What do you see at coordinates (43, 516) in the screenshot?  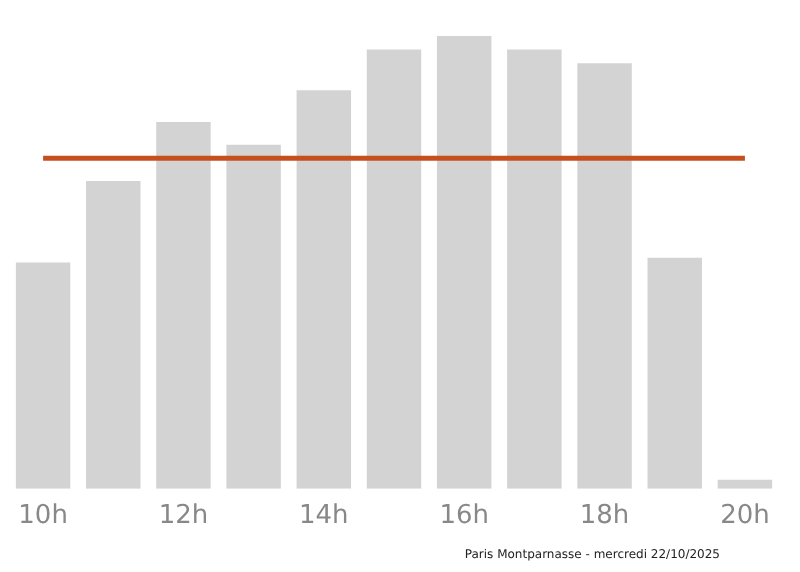 I see `x-tick-label: 10h` at bounding box center [43, 516].